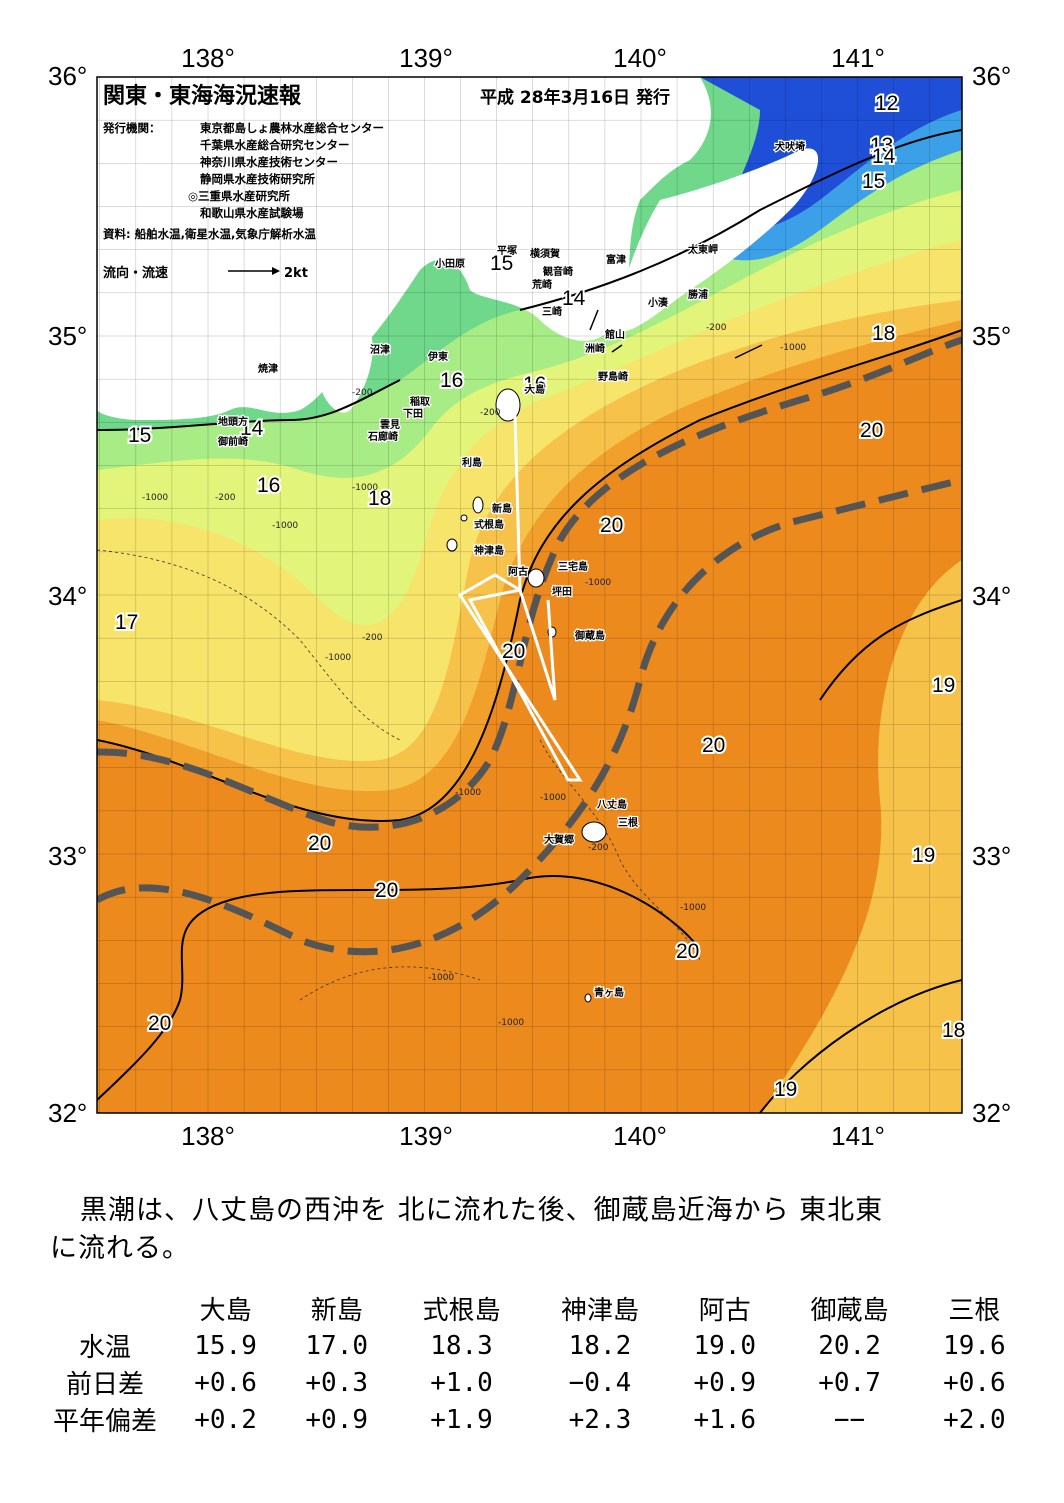 This screenshot has height=1503, width=1064. What do you see at coordinates (658, 302) in the screenshot?
I see `place-label: 小湊` at bounding box center [658, 302].